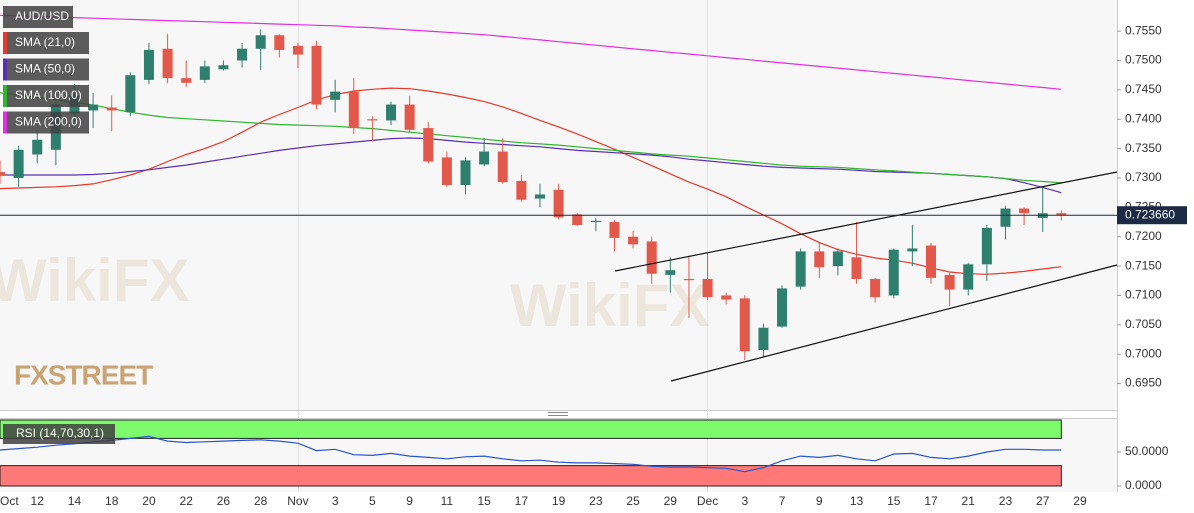 This screenshot has height=513, width=1194. Describe the element at coordinates (75, 501) in the screenshot. I see `x-tick-label: 14` at that location.